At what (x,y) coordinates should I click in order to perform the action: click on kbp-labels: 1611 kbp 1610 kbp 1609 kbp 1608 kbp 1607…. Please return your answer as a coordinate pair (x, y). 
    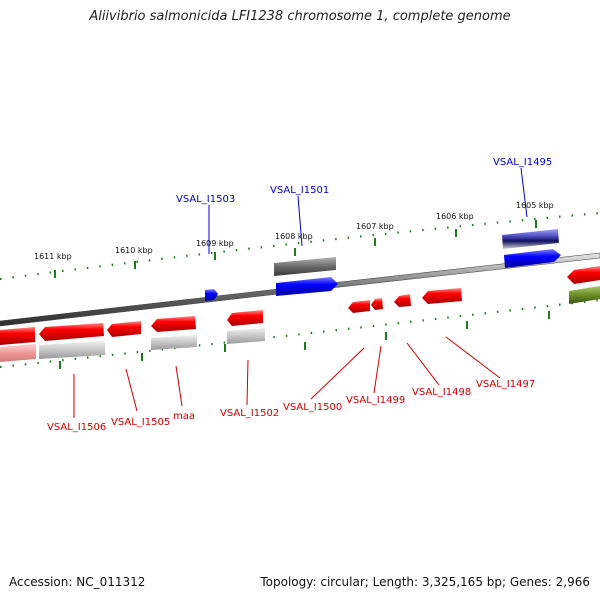
    Looking at the image, I should click on (294, 231).